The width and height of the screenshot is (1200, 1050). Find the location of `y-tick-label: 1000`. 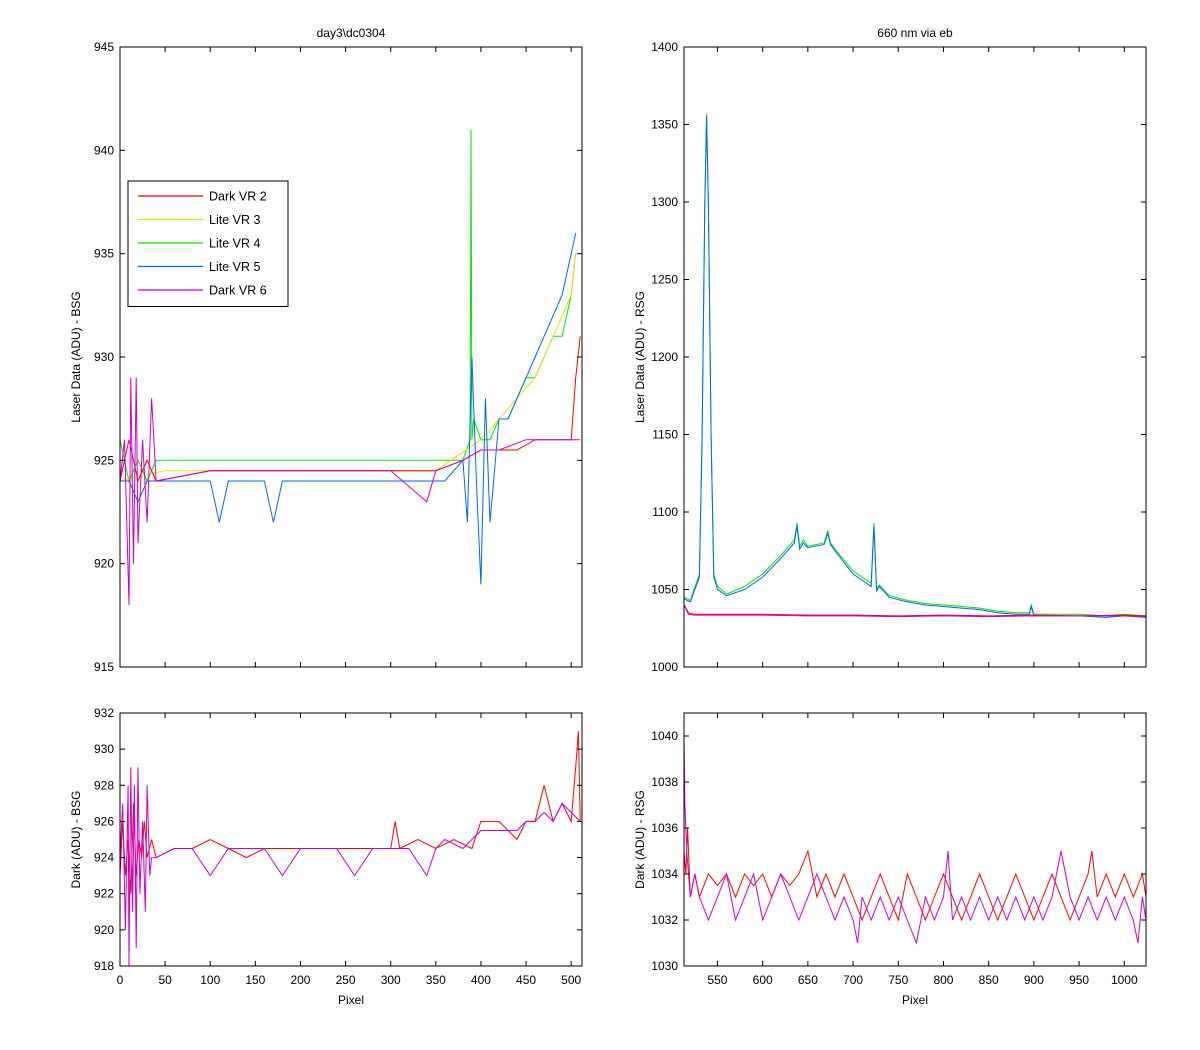

y-tick-label: 1000 is located at coordinates (664, 667).